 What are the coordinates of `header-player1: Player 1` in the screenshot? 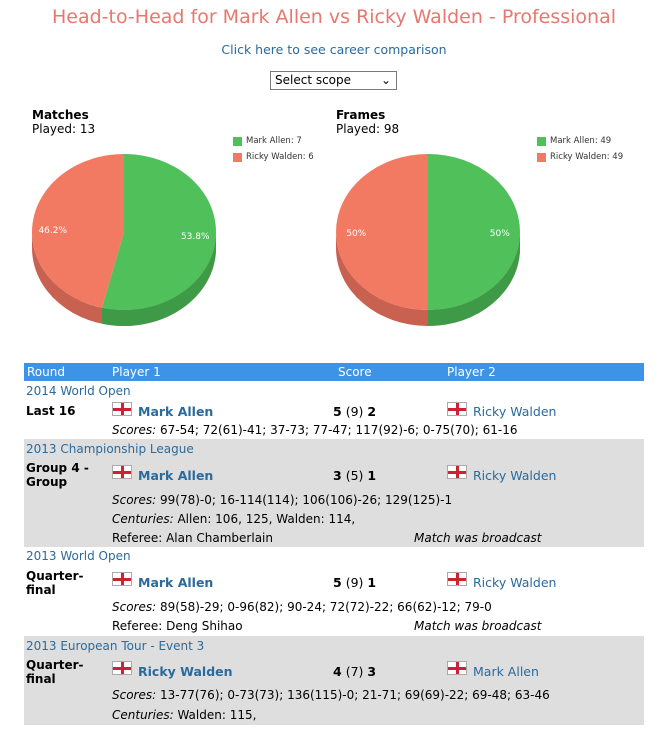 It's located at (136, 372).